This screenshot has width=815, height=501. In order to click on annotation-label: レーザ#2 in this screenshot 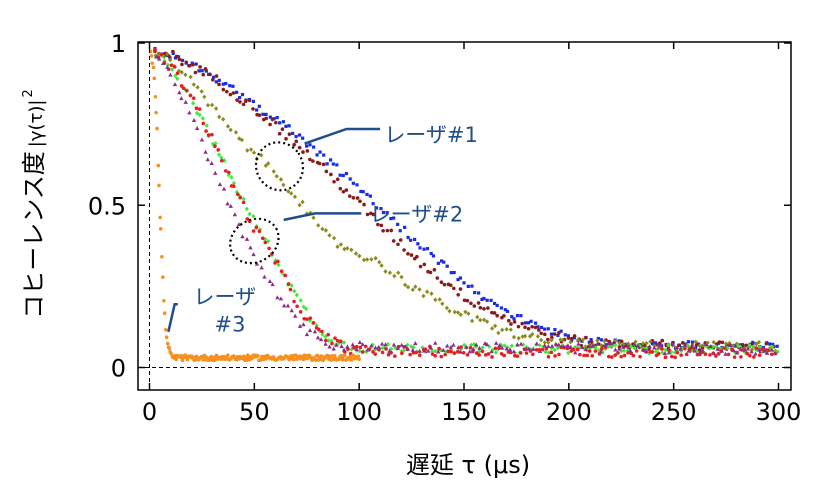, I will do `click(417, 214)`.